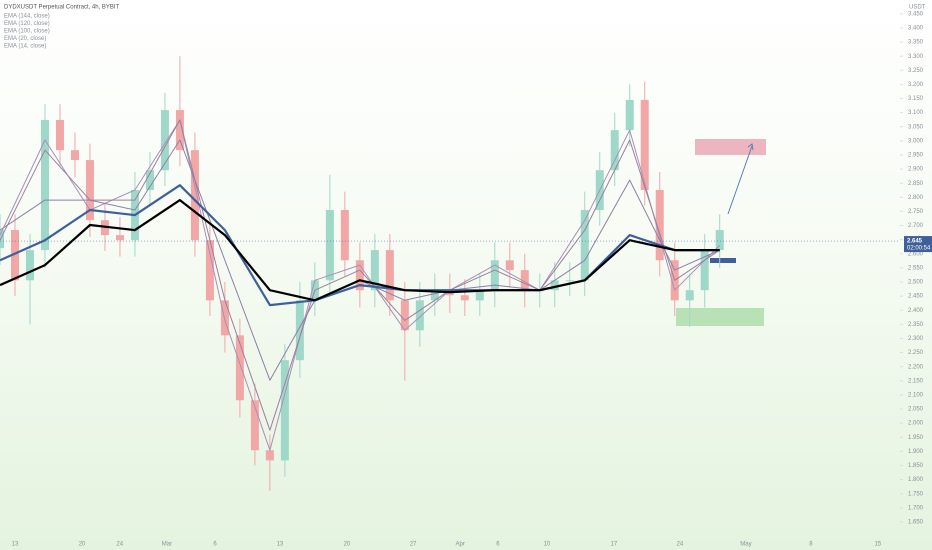  What do you see at coordinates (916, 297) in the screenshot?
I see `y-tick-label: 2.450` at bounding box center [916, 297].